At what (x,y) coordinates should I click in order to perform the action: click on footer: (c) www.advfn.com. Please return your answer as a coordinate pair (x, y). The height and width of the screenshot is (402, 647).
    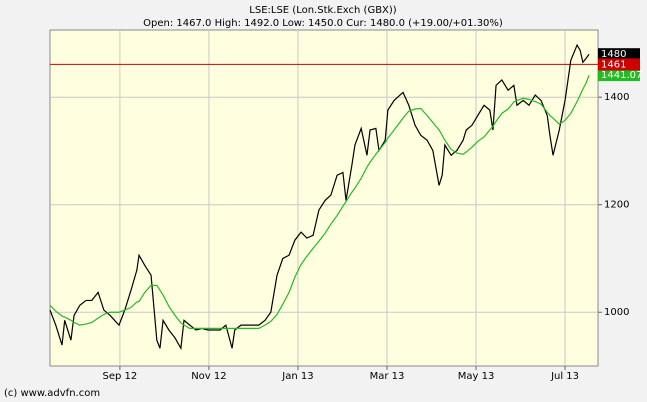
    Looking at the image, I should click on (52, 393).